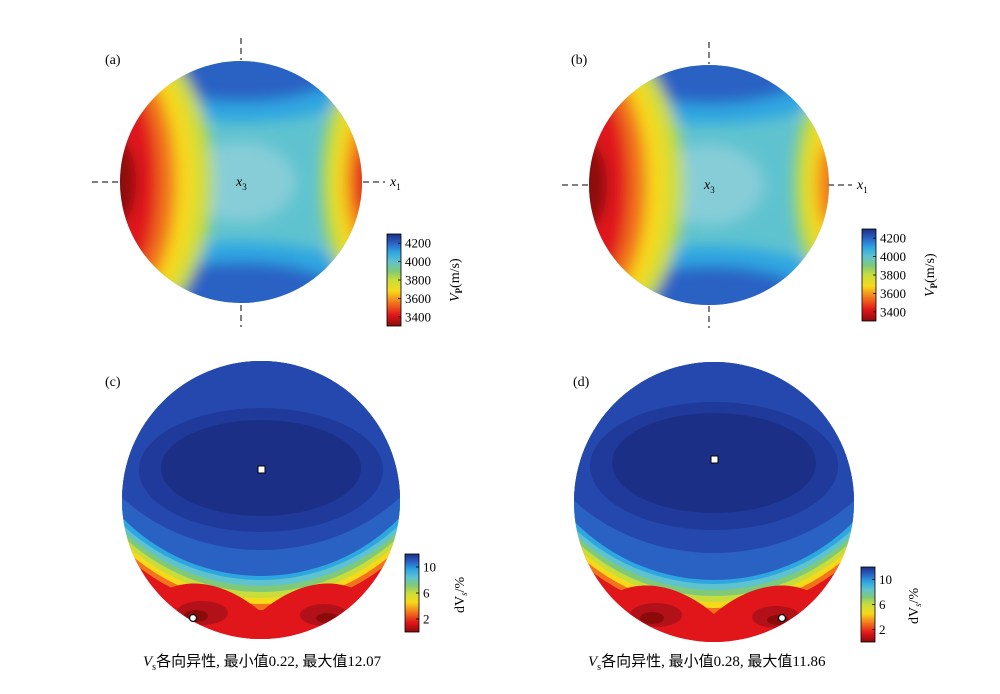 The width and height of the screenshot is (1000, 694). What do you see at coordinates (782, 618) in the screenshot?
I see `max-marker-d` at bounding box center [782, 618].